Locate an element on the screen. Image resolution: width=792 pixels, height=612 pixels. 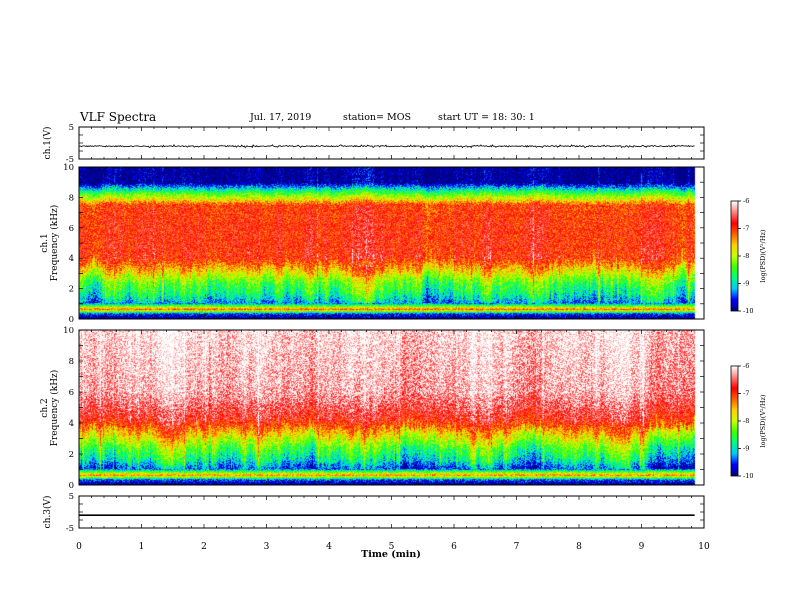
ch1-waveform-ticks: -5 5 is located at coordinates (385, 144).